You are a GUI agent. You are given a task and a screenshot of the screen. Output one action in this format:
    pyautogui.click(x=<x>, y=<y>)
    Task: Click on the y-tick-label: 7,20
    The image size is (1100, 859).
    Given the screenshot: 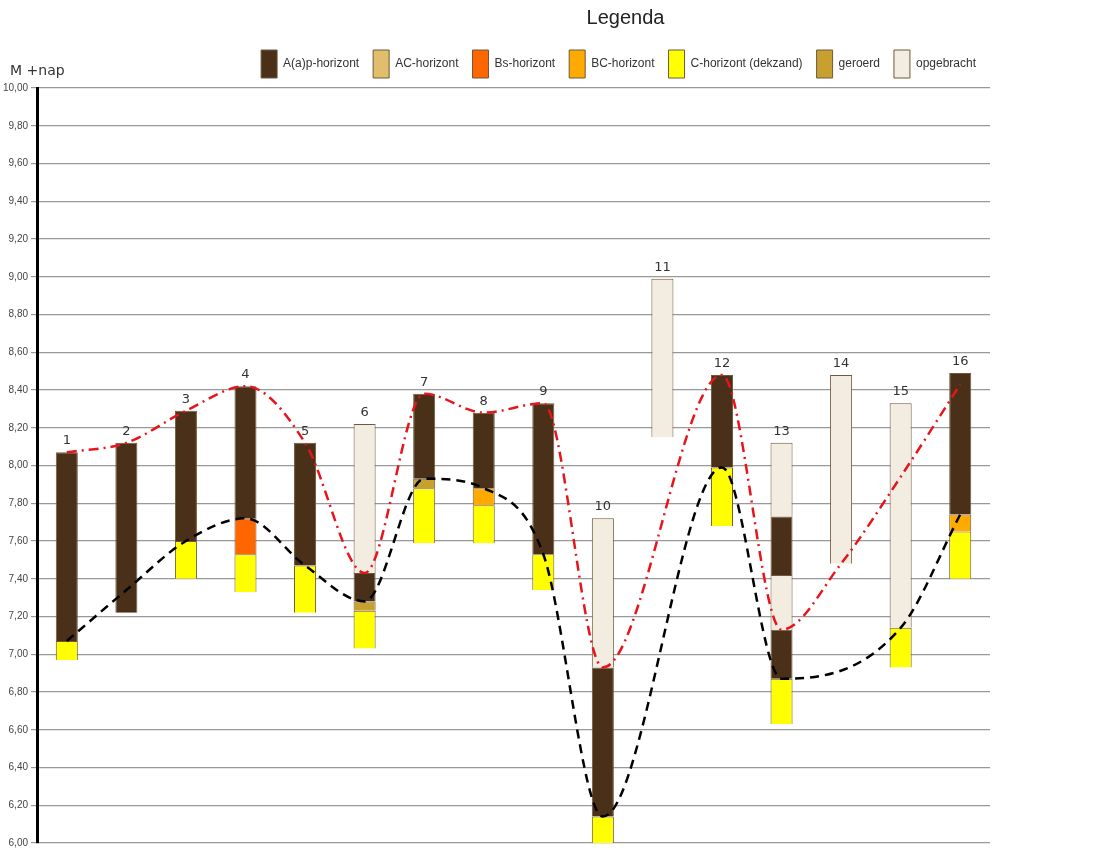 What is the action you would take?
    pyautogui.click(x=18, y=616)
    